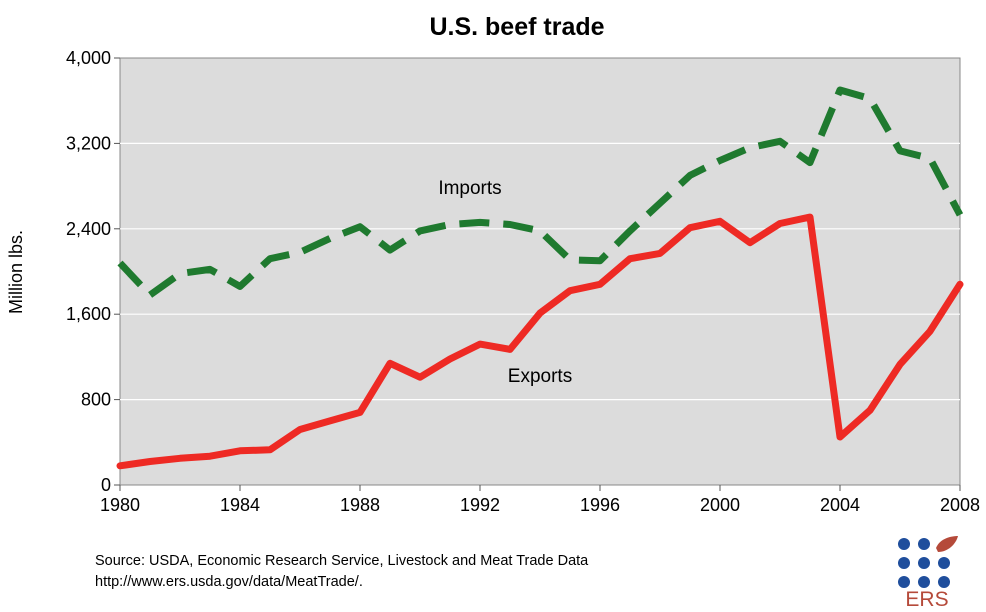  Describe the element at coordinates (120, 505) in the screenshot. I see `x-tick-label: 1980` at that location.